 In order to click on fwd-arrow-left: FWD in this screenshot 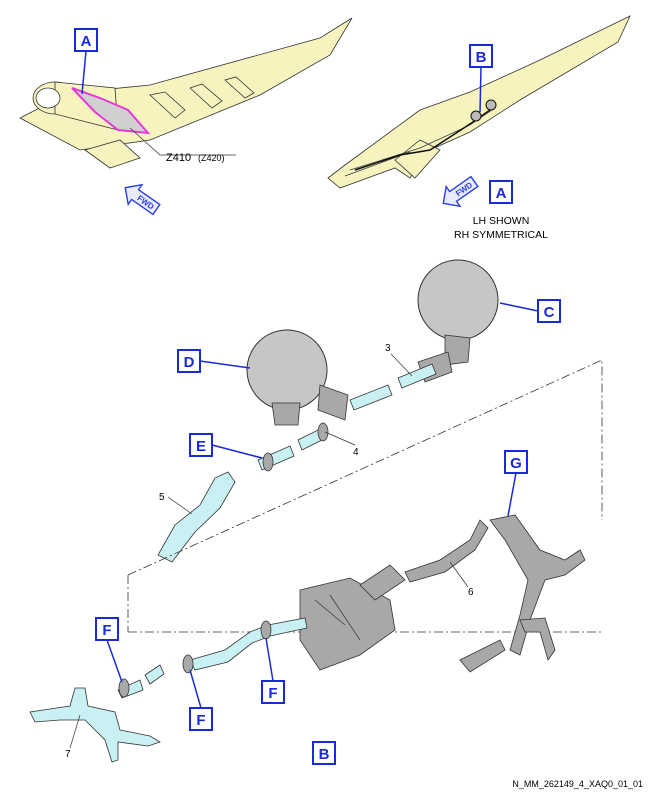, I will do `click(142, 199)`.